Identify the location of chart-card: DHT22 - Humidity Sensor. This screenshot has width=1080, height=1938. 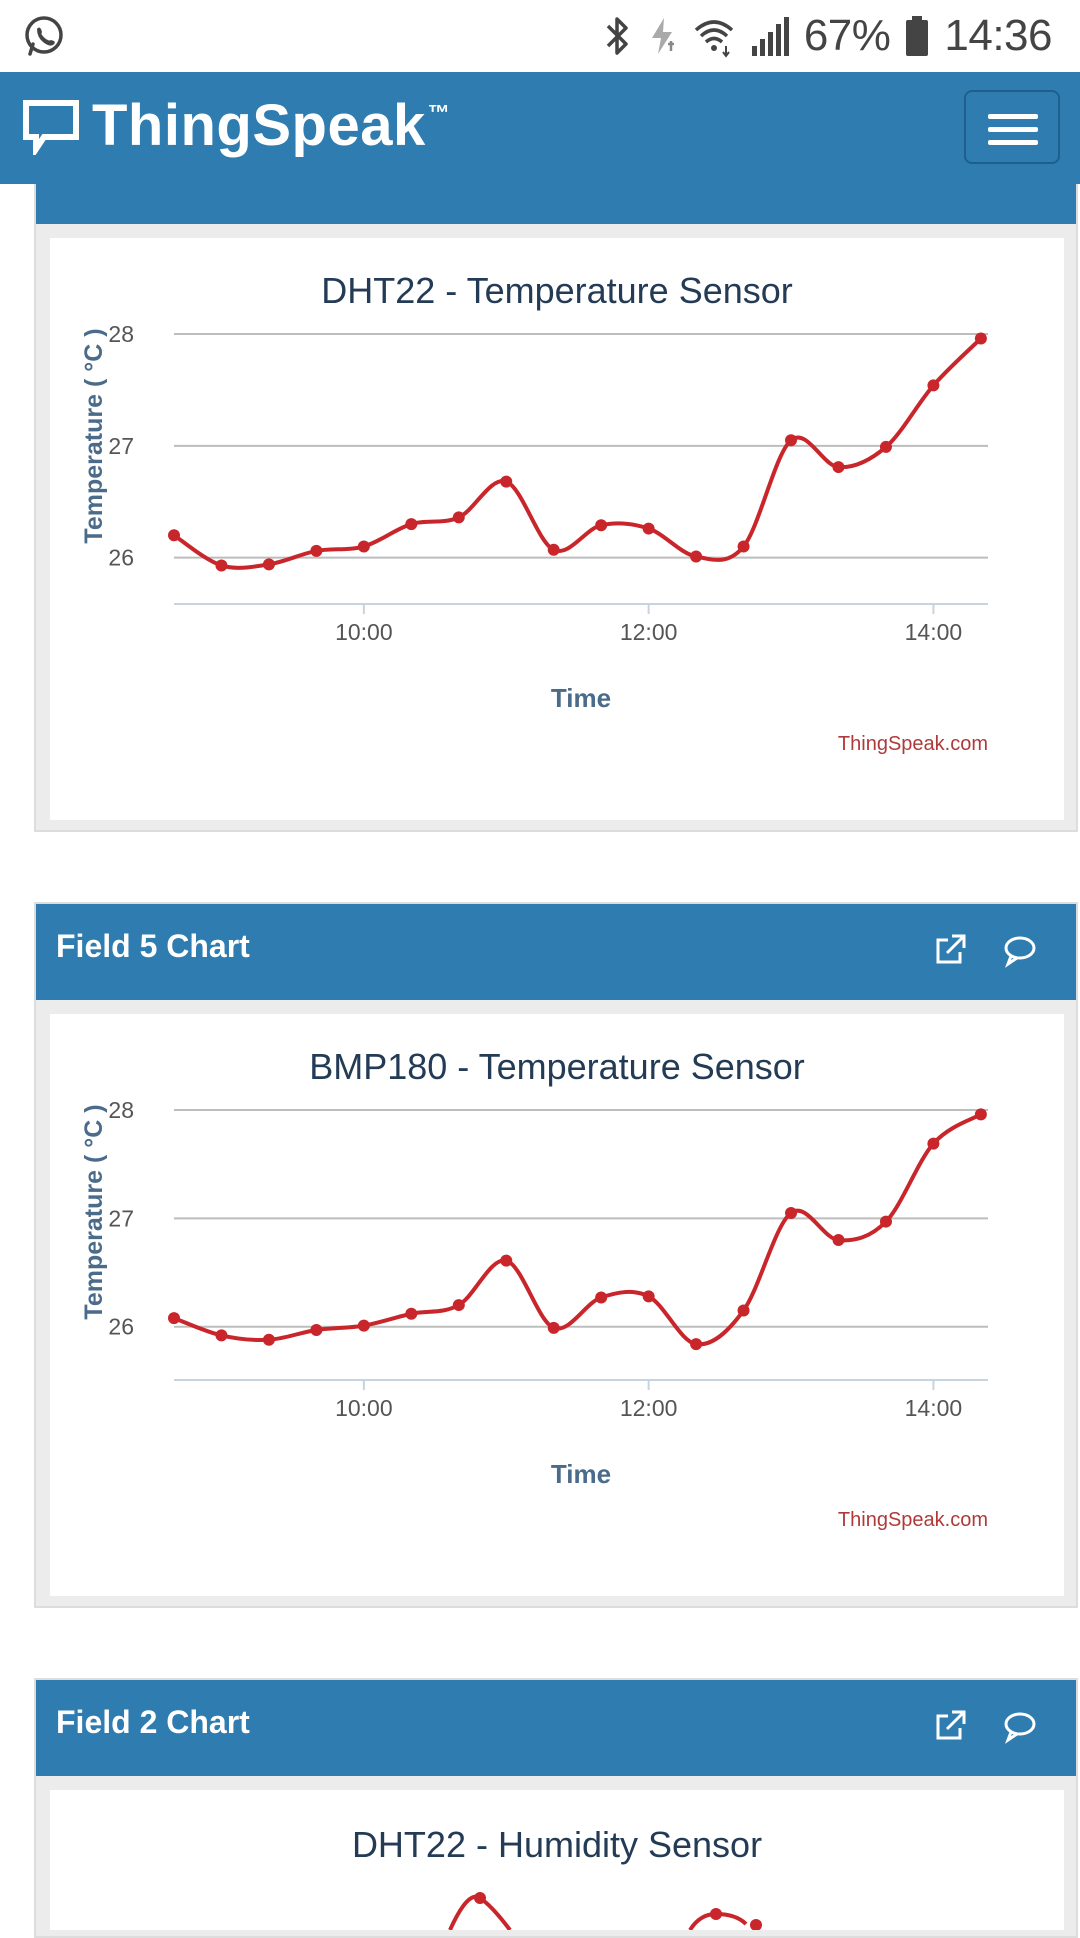
(557, 1860).